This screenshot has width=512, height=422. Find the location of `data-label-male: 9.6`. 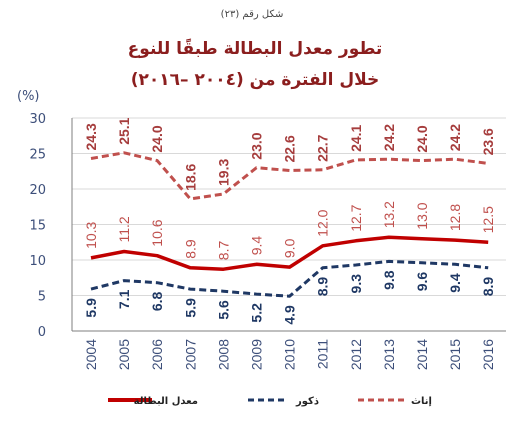

data-label-male: 9.6 is located at coordinates (422, 282).